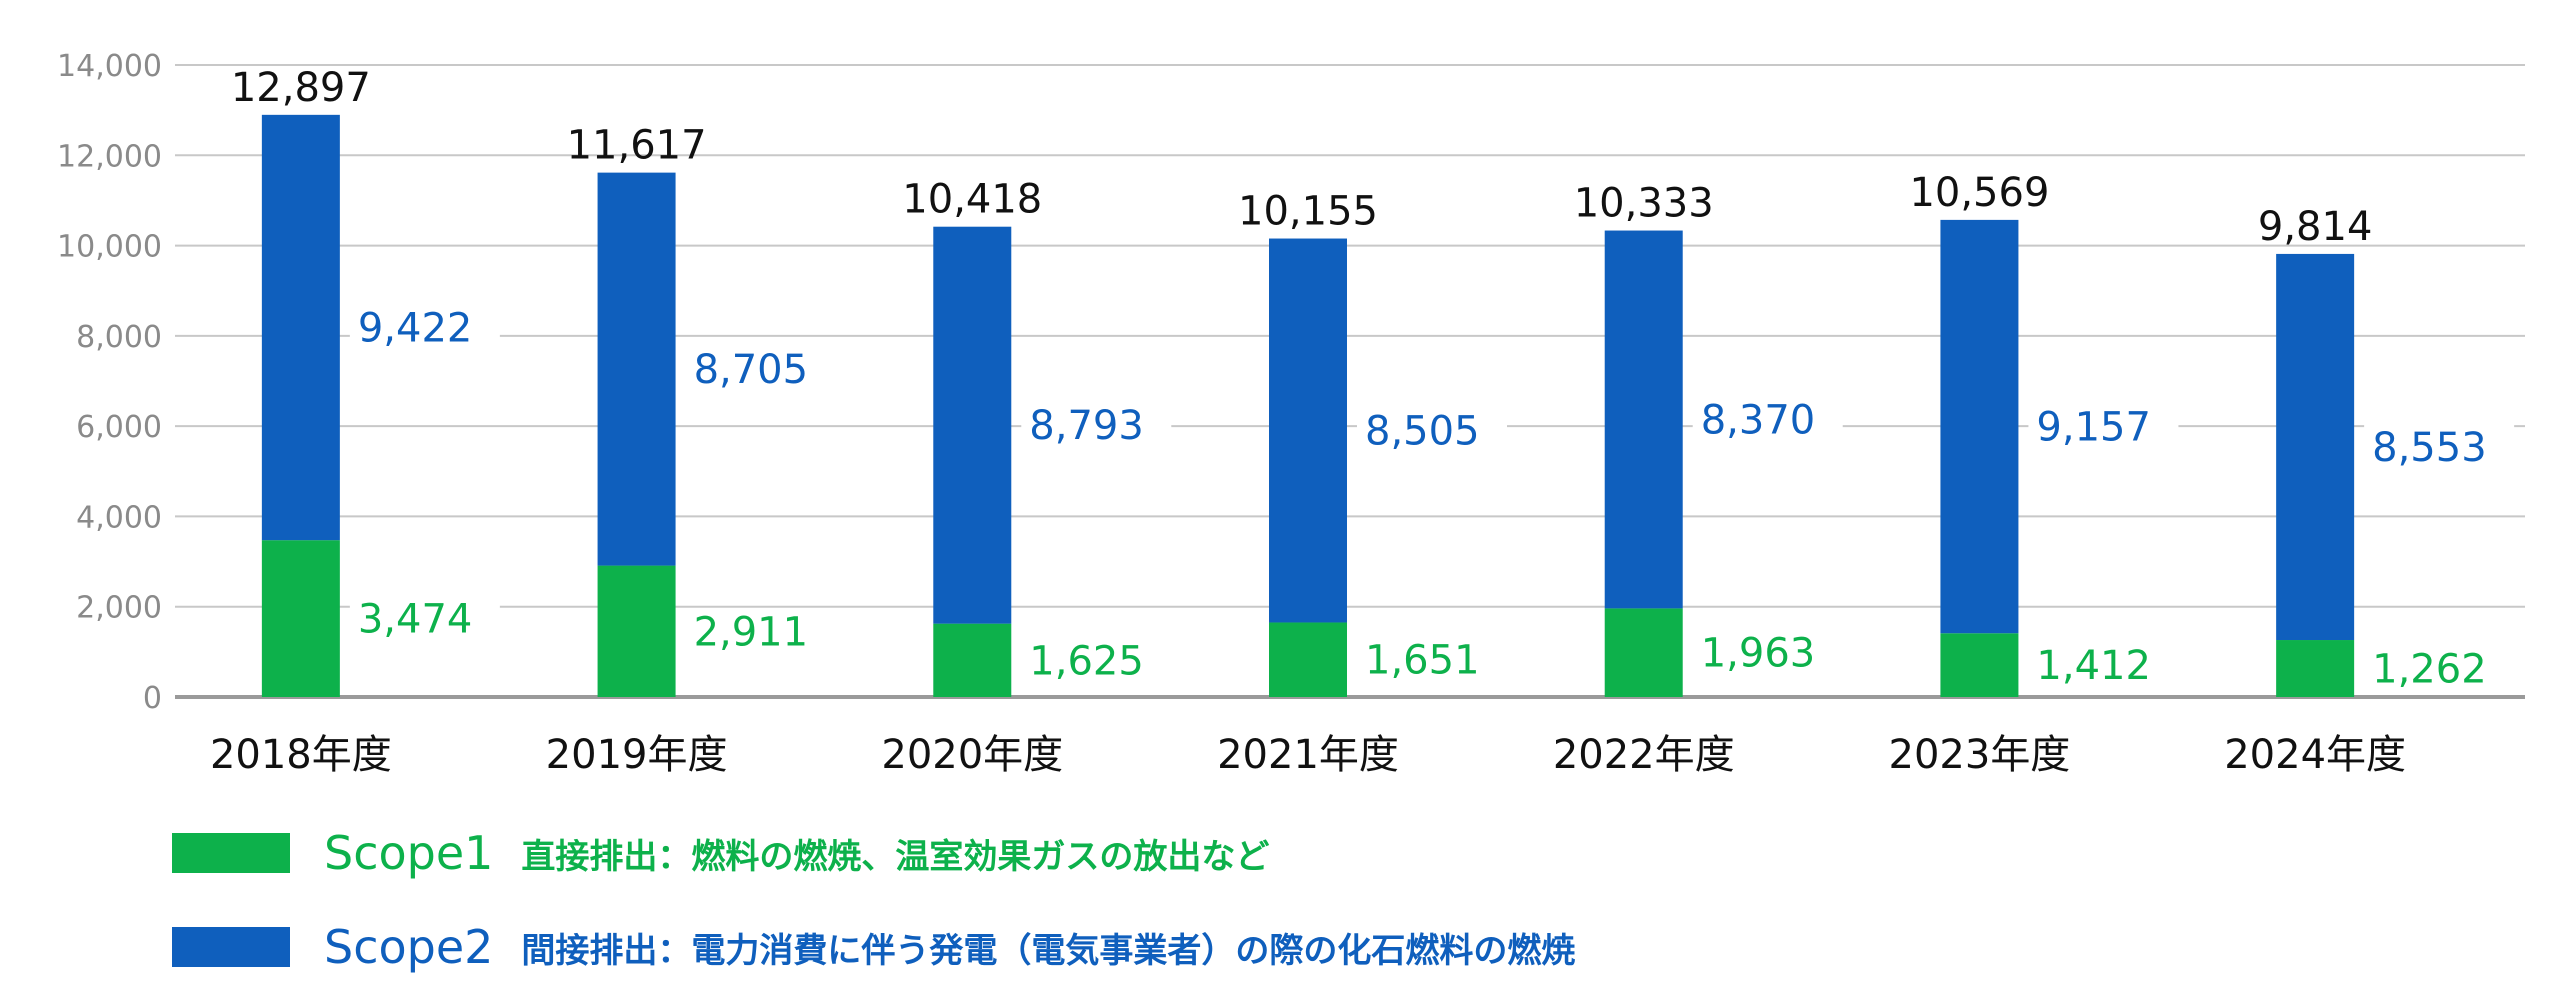 This screenshot has width=2560, height=1003. I want to click on scope1-value-label: 1,963, so click(1758, 654).